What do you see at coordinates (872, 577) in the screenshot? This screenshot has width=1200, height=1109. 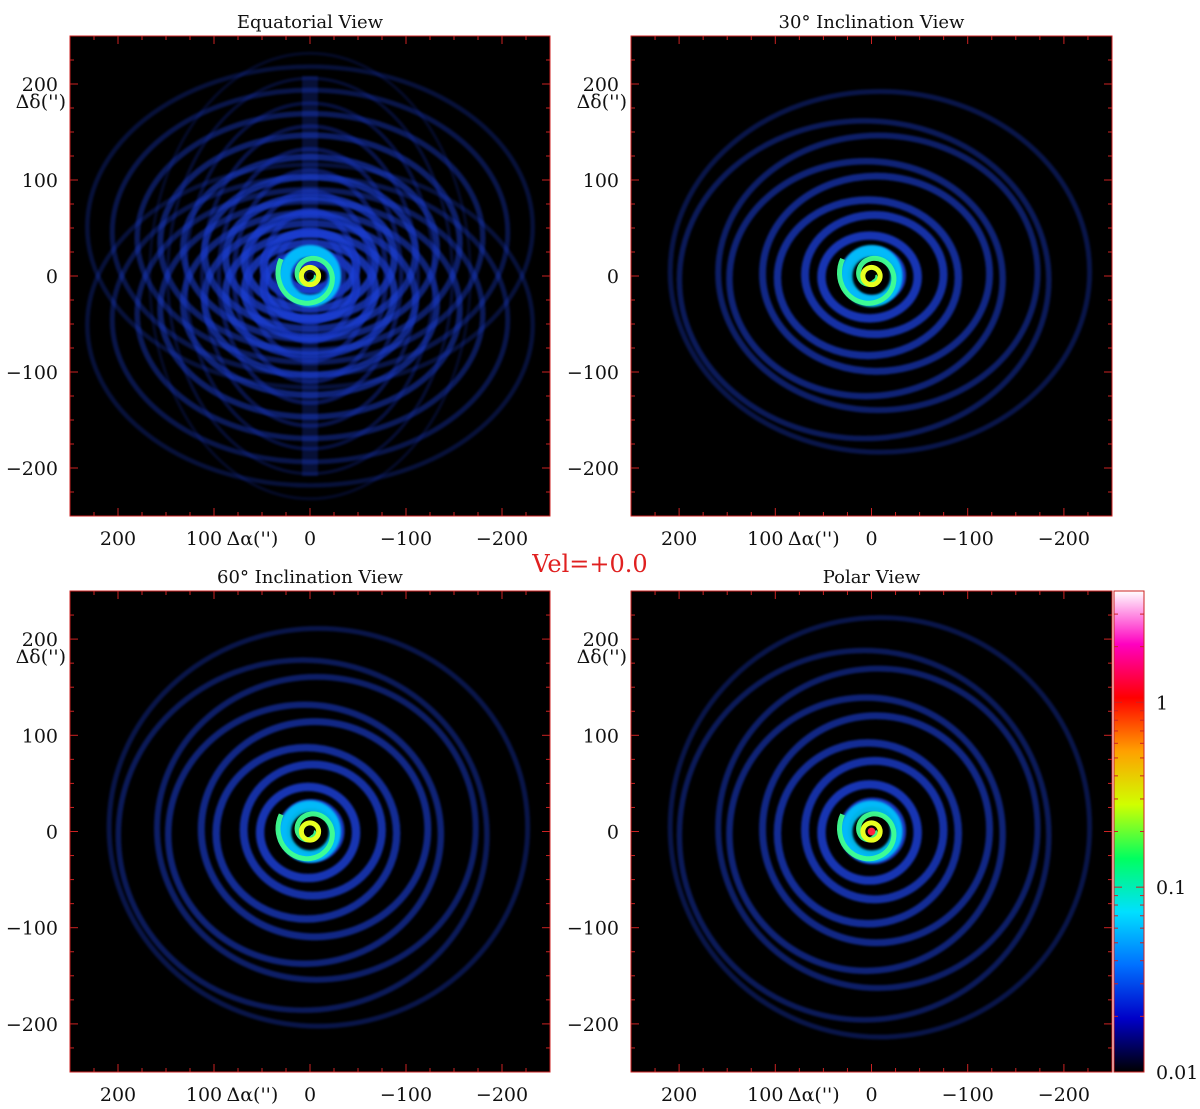 I see `panel-title: Polar View` at bounding box center [872, 577].